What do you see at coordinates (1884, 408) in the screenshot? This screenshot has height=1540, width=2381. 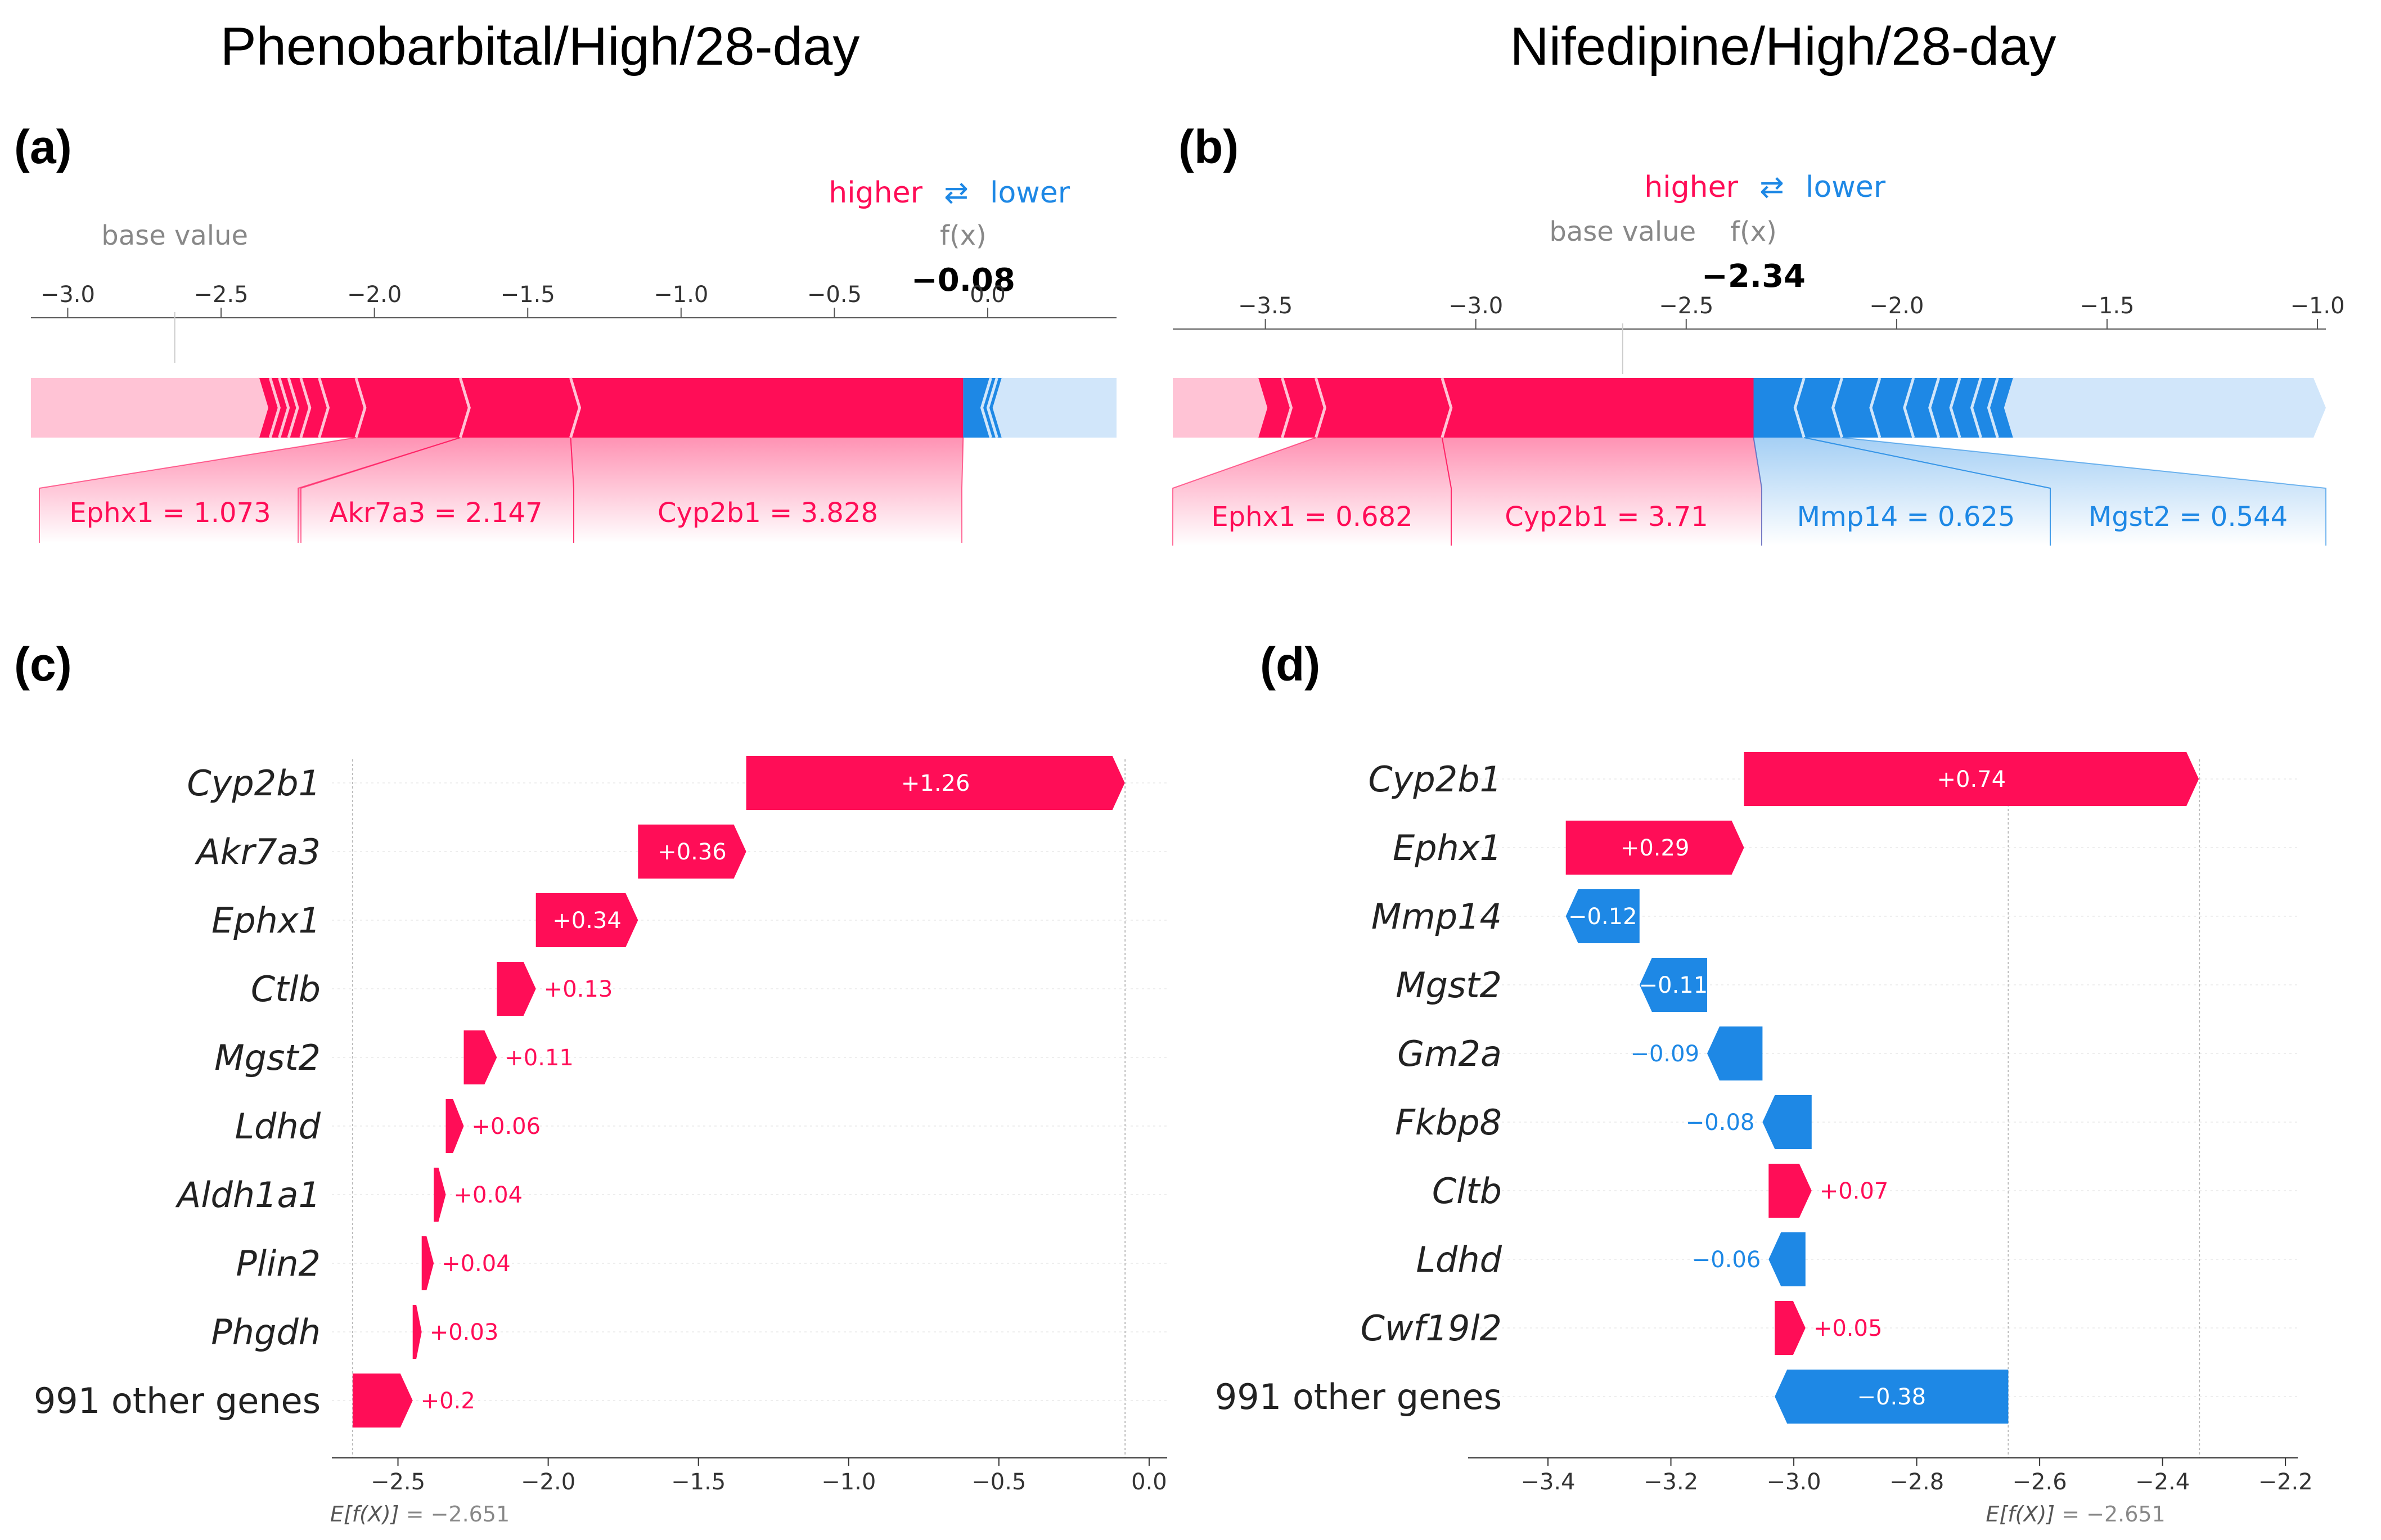 I see `negative-force-bar` at bounding box center [1884, 408].